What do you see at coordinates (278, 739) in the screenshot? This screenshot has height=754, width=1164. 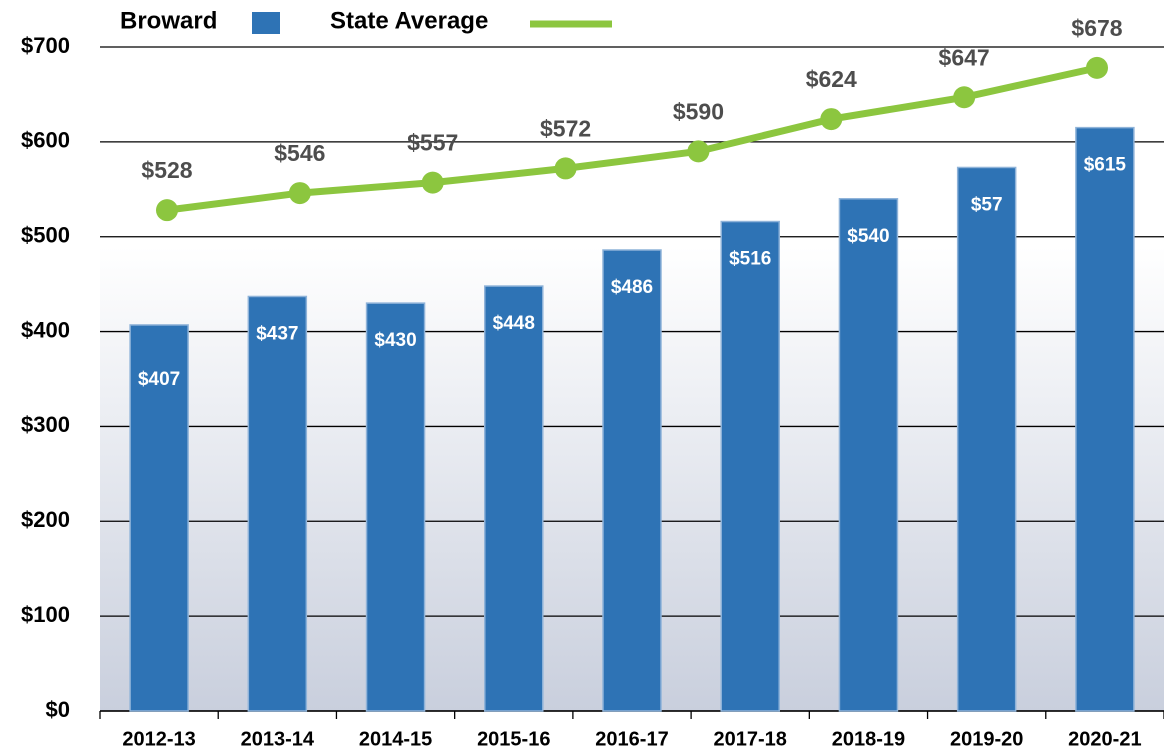 I see `x-tick-label: 2013-14` at bounding box center [278, 739].